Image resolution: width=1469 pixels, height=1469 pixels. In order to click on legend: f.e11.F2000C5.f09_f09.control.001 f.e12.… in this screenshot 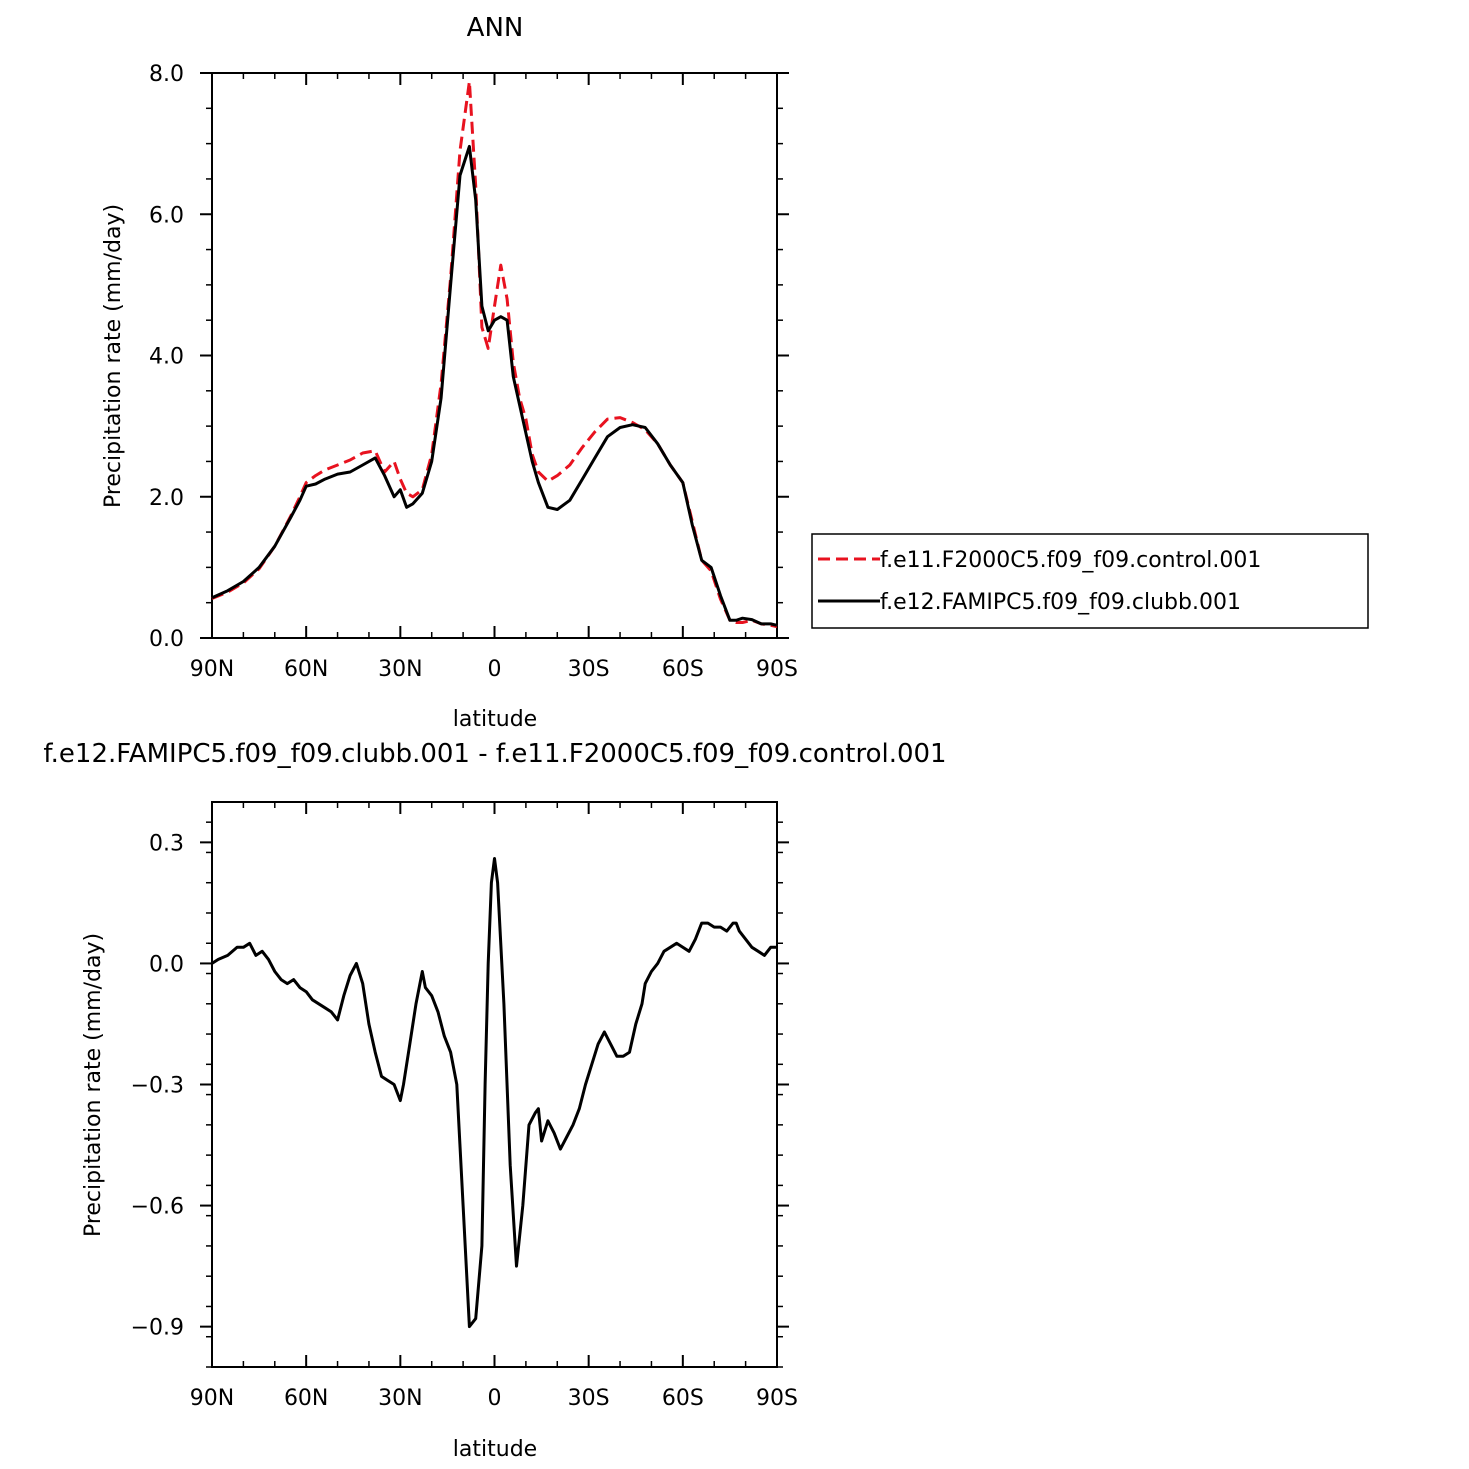, I will do `click(1090, 581)`.